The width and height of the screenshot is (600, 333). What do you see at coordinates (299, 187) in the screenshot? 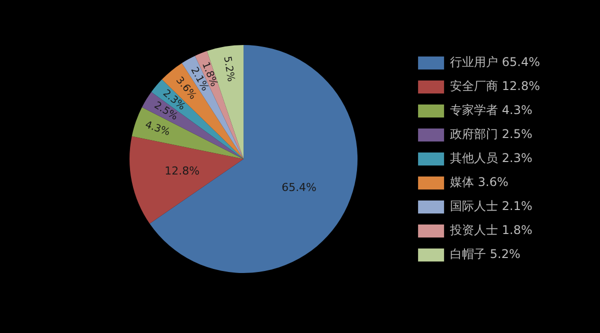
I see `data-label: 65.4%` at bounding box center [299, 187].